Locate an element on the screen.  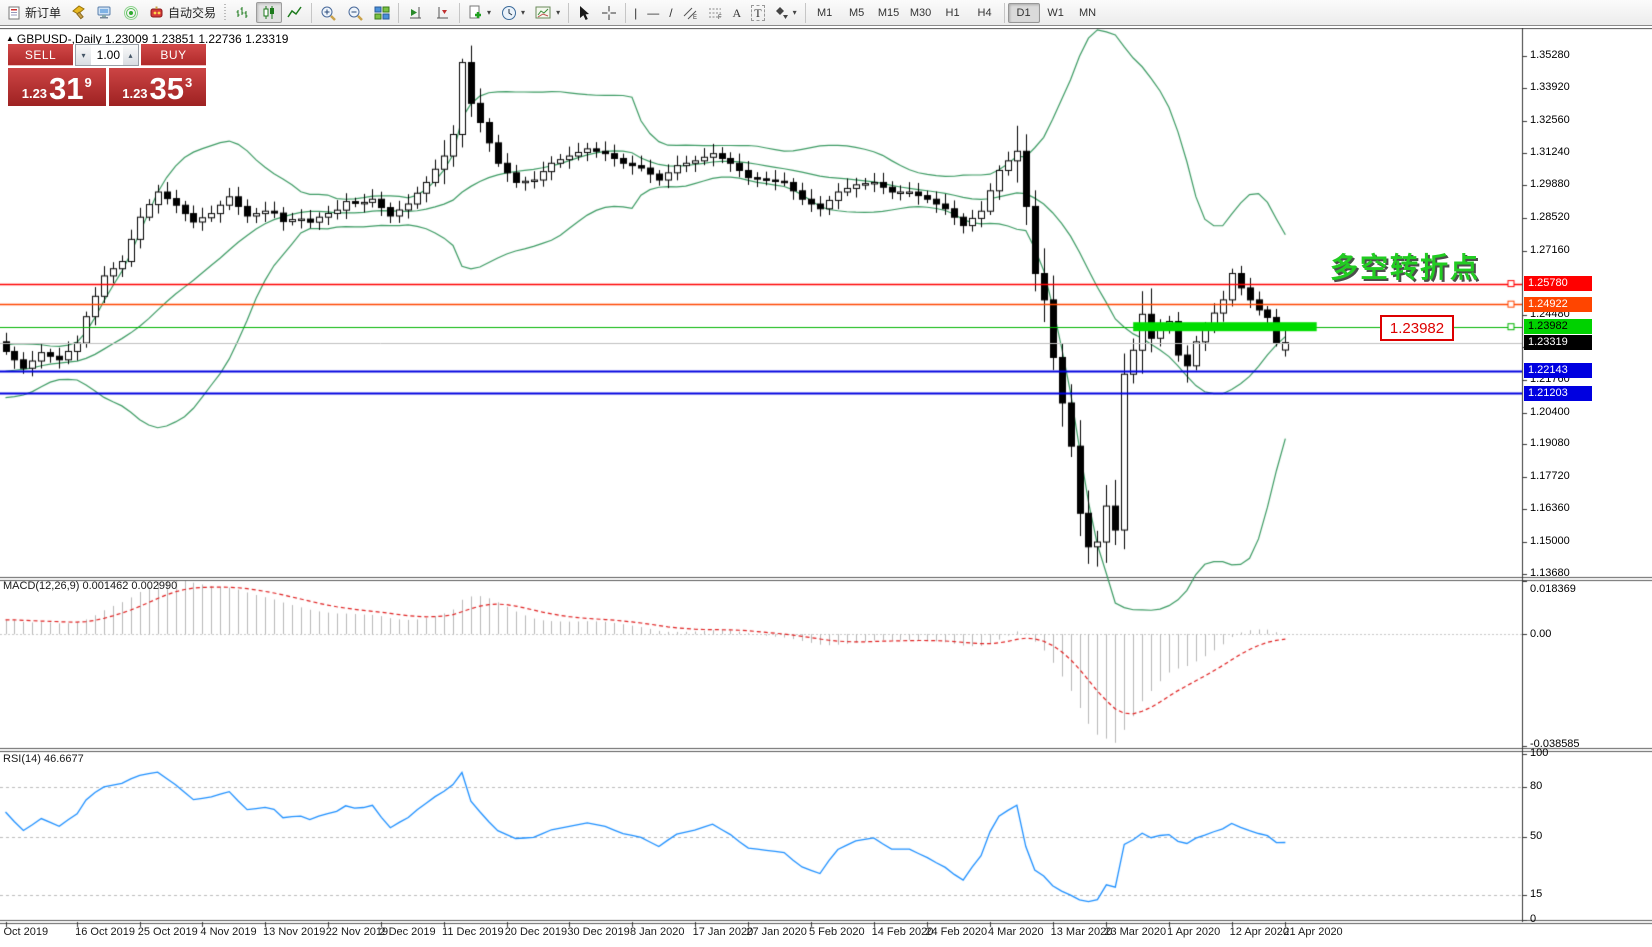
horizontal-line-icon: — is located at coordinates (653, 12).